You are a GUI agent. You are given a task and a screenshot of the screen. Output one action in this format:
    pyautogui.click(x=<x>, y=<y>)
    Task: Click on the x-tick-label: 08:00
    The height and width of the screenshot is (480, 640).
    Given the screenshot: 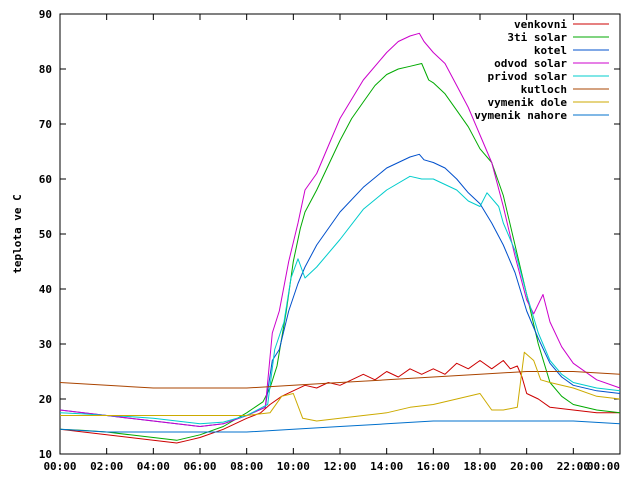 What is the action you would take?
    pyautogui.click(x=246, y=466)
    